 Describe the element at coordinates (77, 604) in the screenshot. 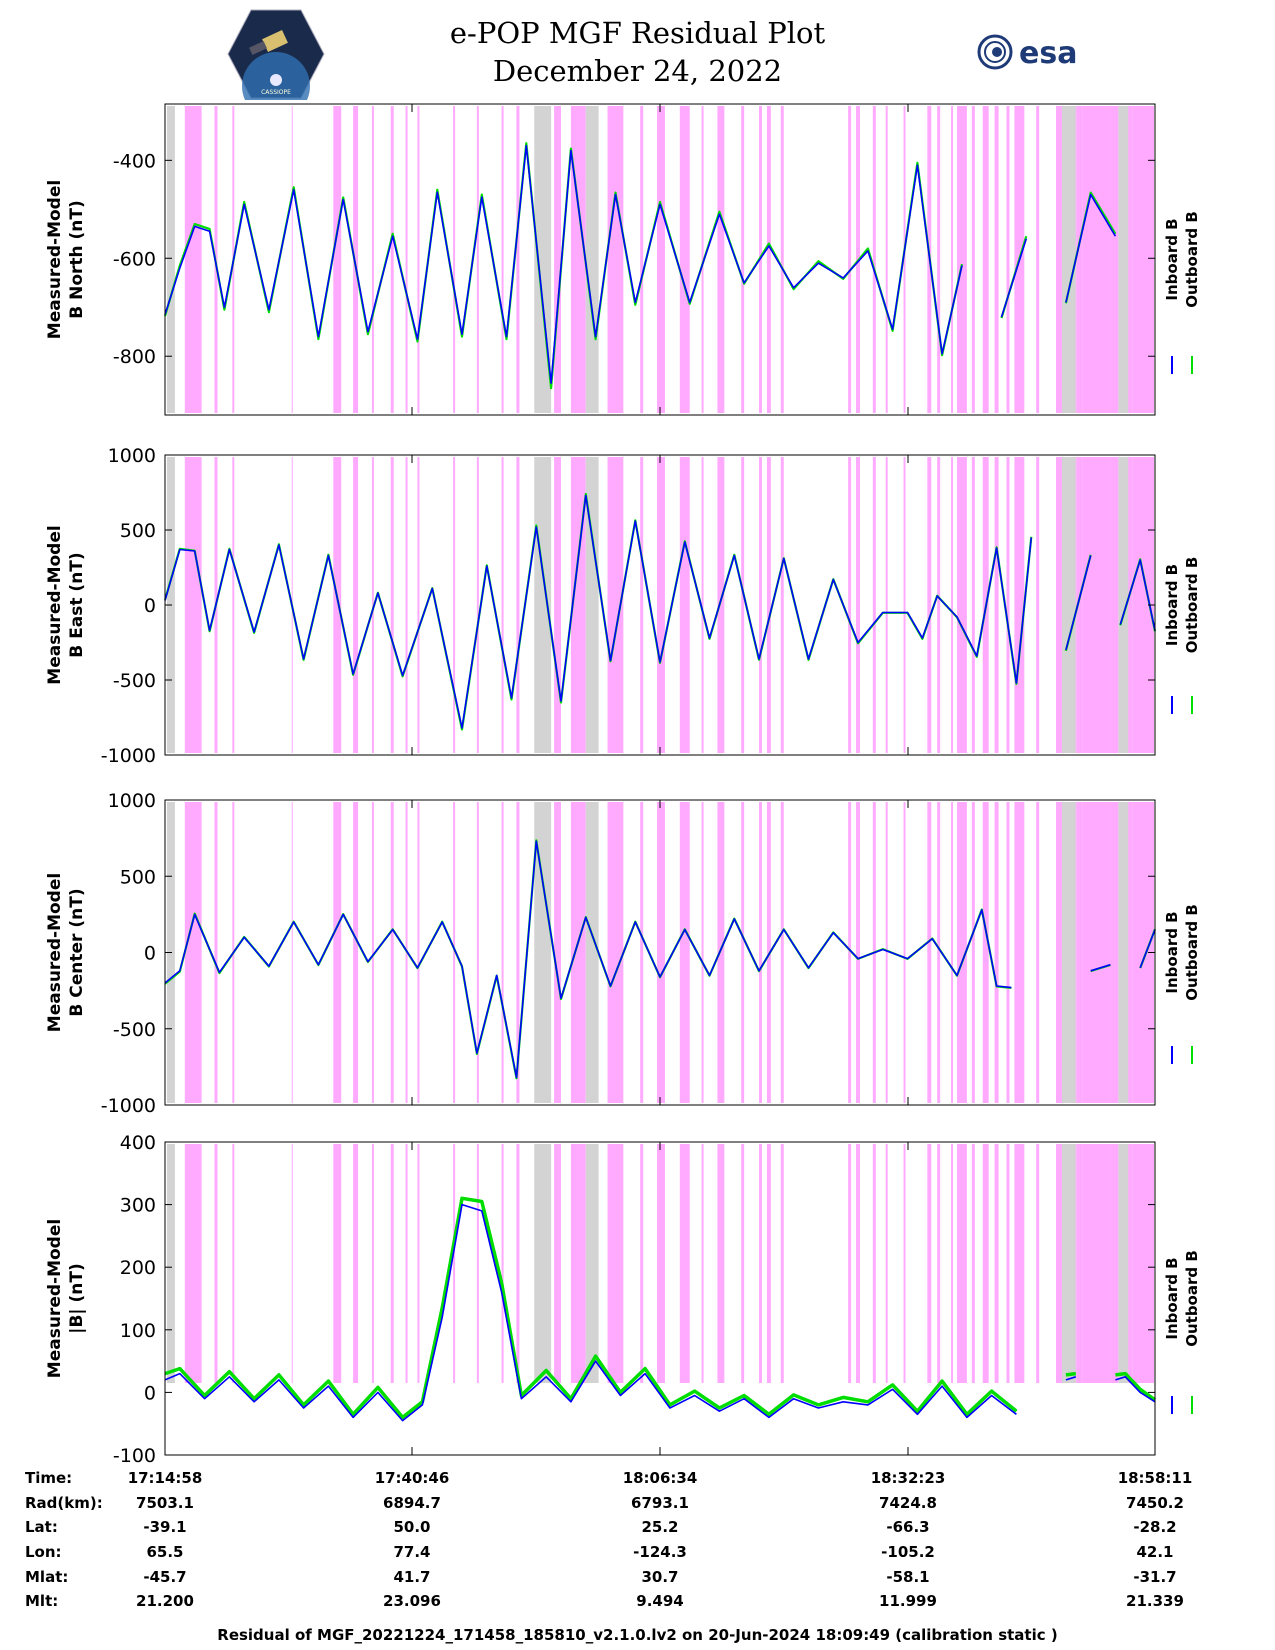

I see `y-axis-label-line2: B East (nT)` at that location.